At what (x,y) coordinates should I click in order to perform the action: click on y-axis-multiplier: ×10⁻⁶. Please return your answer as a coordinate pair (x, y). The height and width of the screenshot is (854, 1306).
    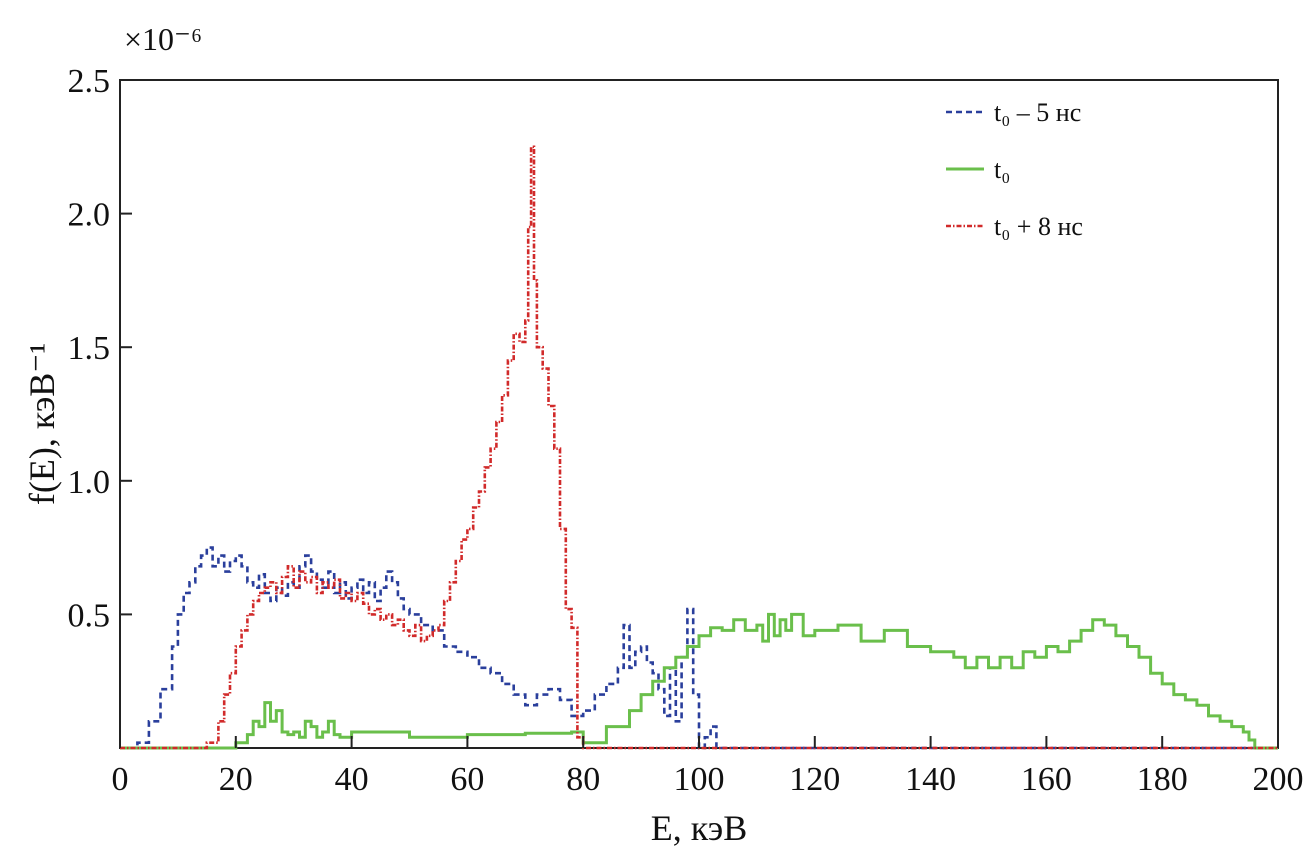
    Looking at the image, I should click on (163, 39).